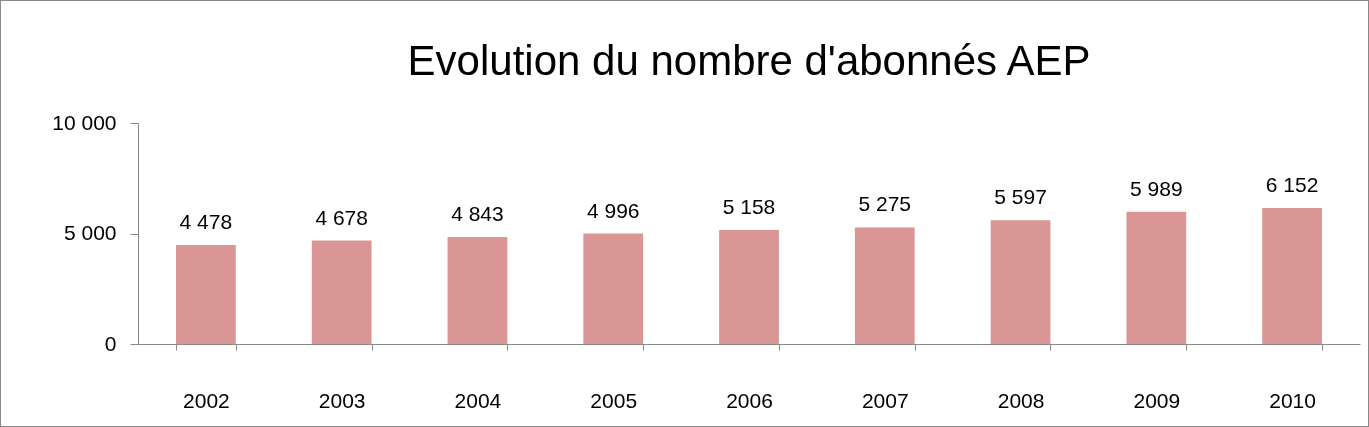 This screenshot has height=427, width=1369. What do you see at coordinates (206, 222) in the screenshot?
I see `data-label: 4 478` at bounding box center [206, 222].